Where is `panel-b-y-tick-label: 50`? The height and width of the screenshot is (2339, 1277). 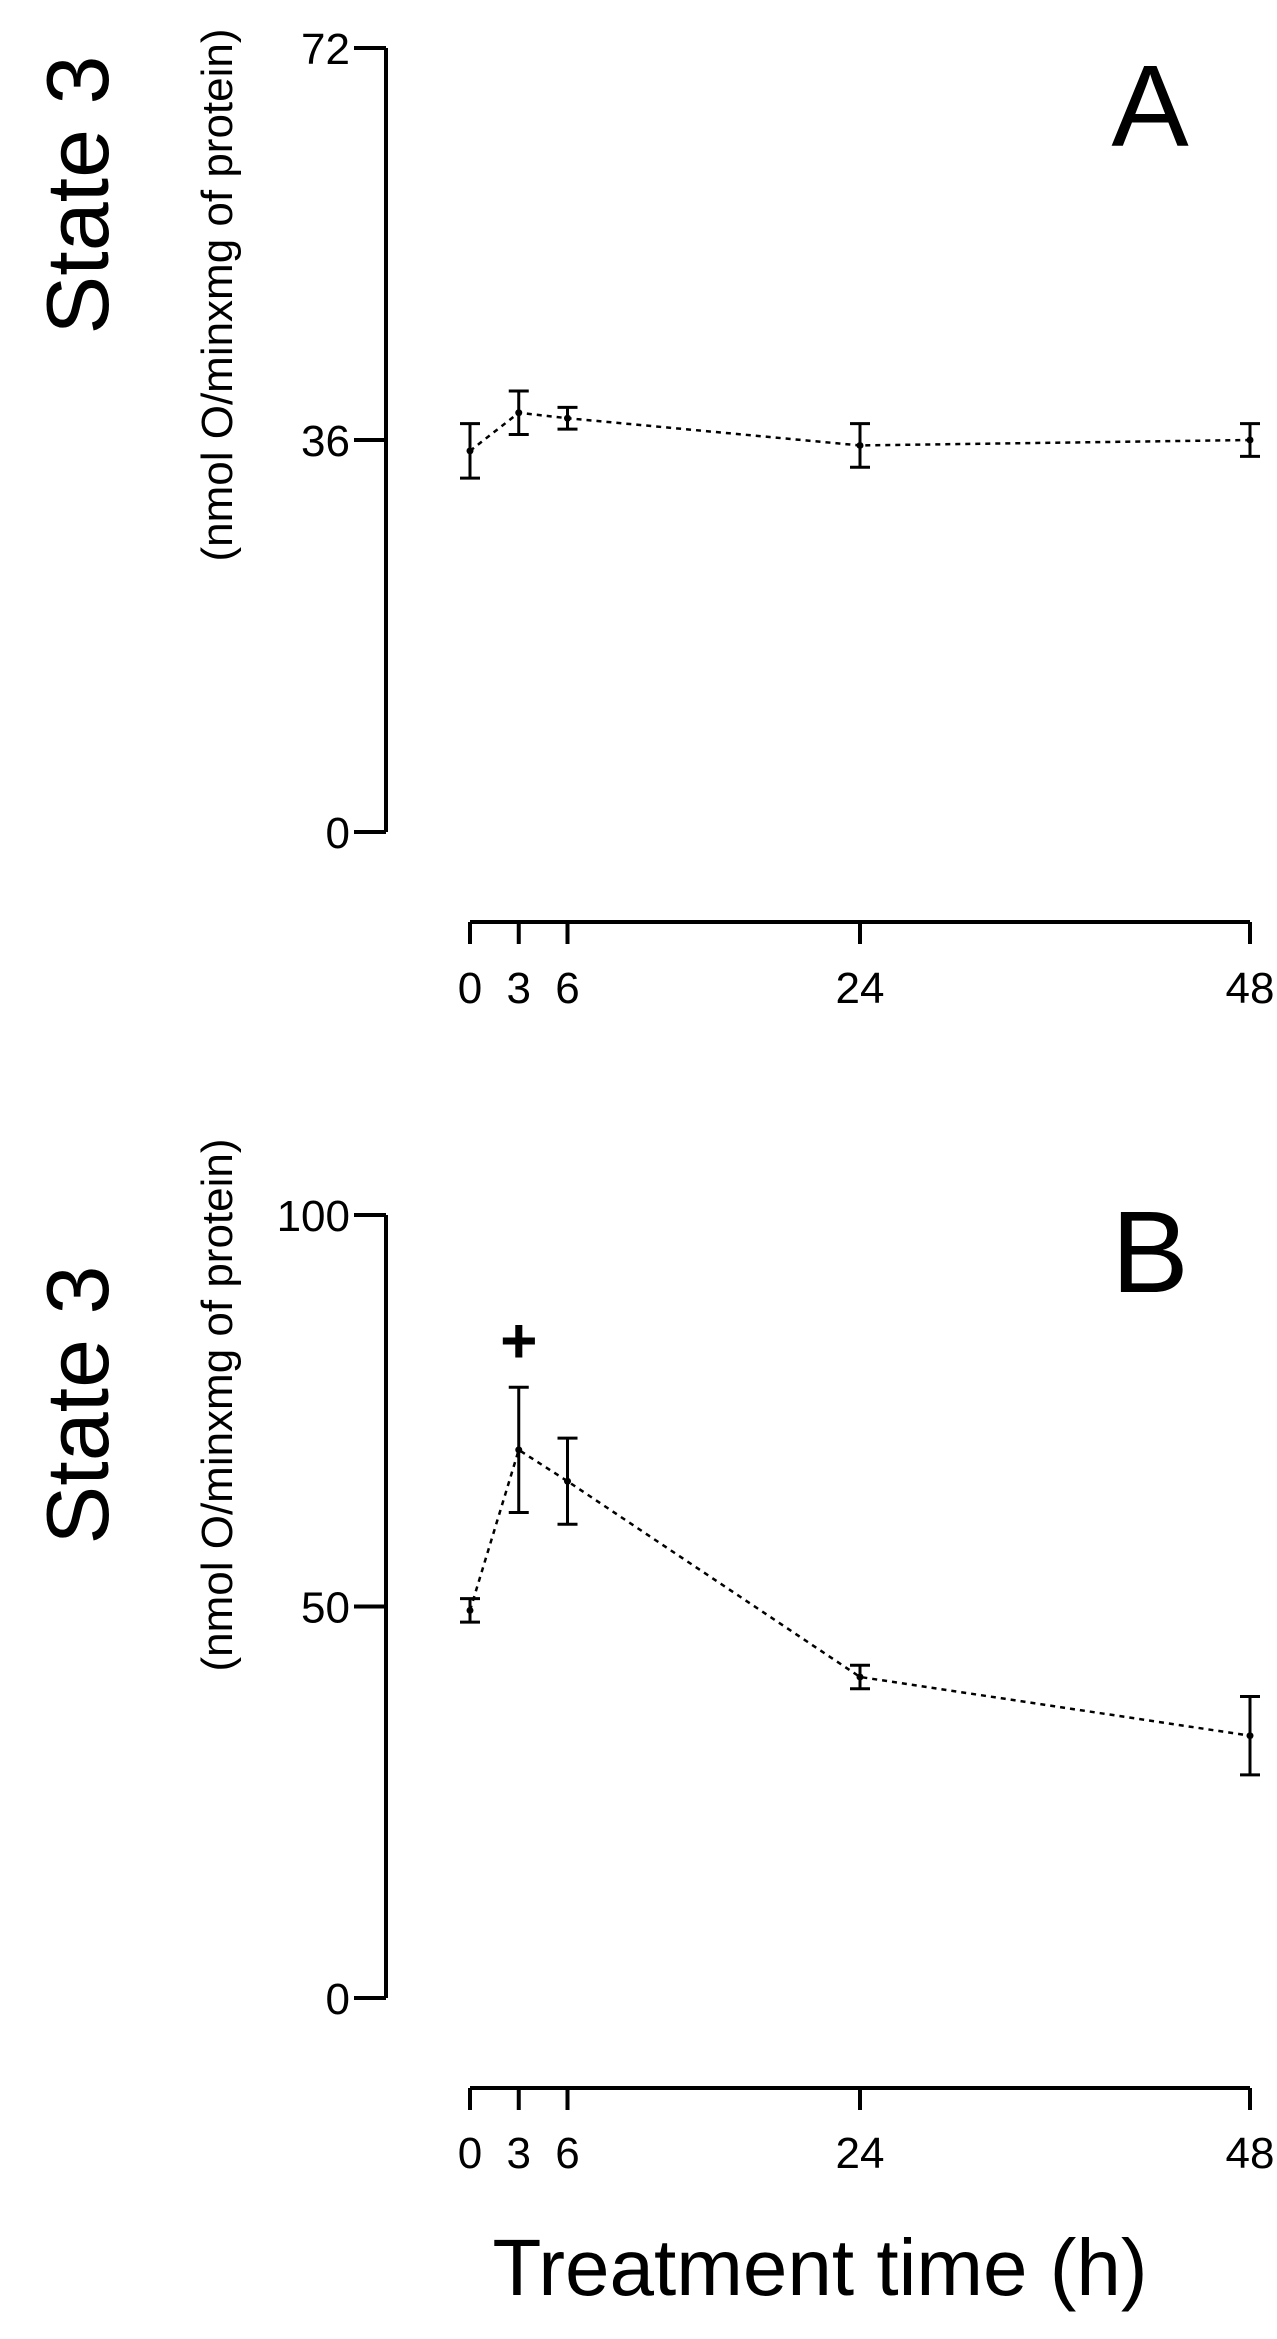
panel-b-y-tick-label: 50 is located at coordinates (325, 1608).